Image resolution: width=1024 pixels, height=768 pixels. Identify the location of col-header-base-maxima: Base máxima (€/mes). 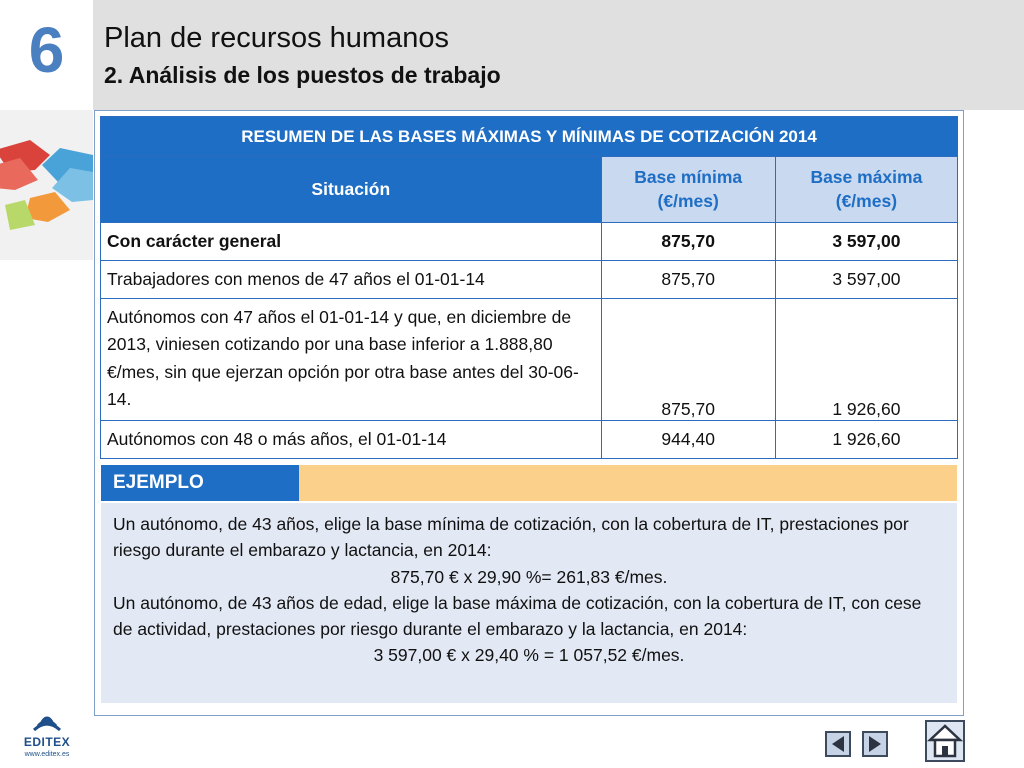
(866, 189).